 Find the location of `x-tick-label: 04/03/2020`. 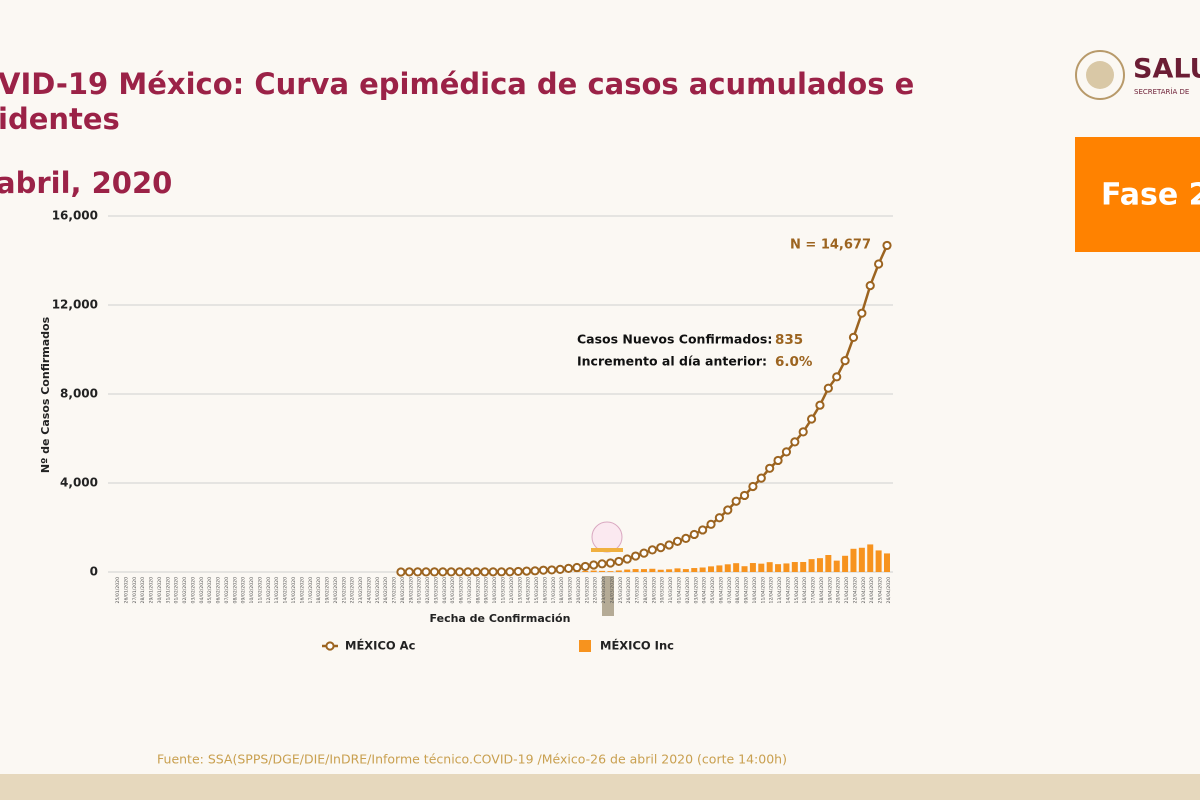

x-tick-label: 04/03/2020 is located at coordinates (445, 590).